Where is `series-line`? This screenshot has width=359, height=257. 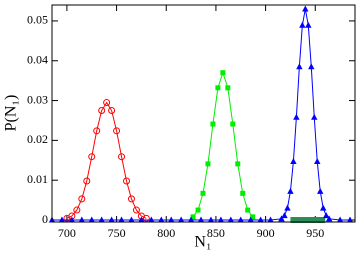 series-line is located at coordinates (106, 160).